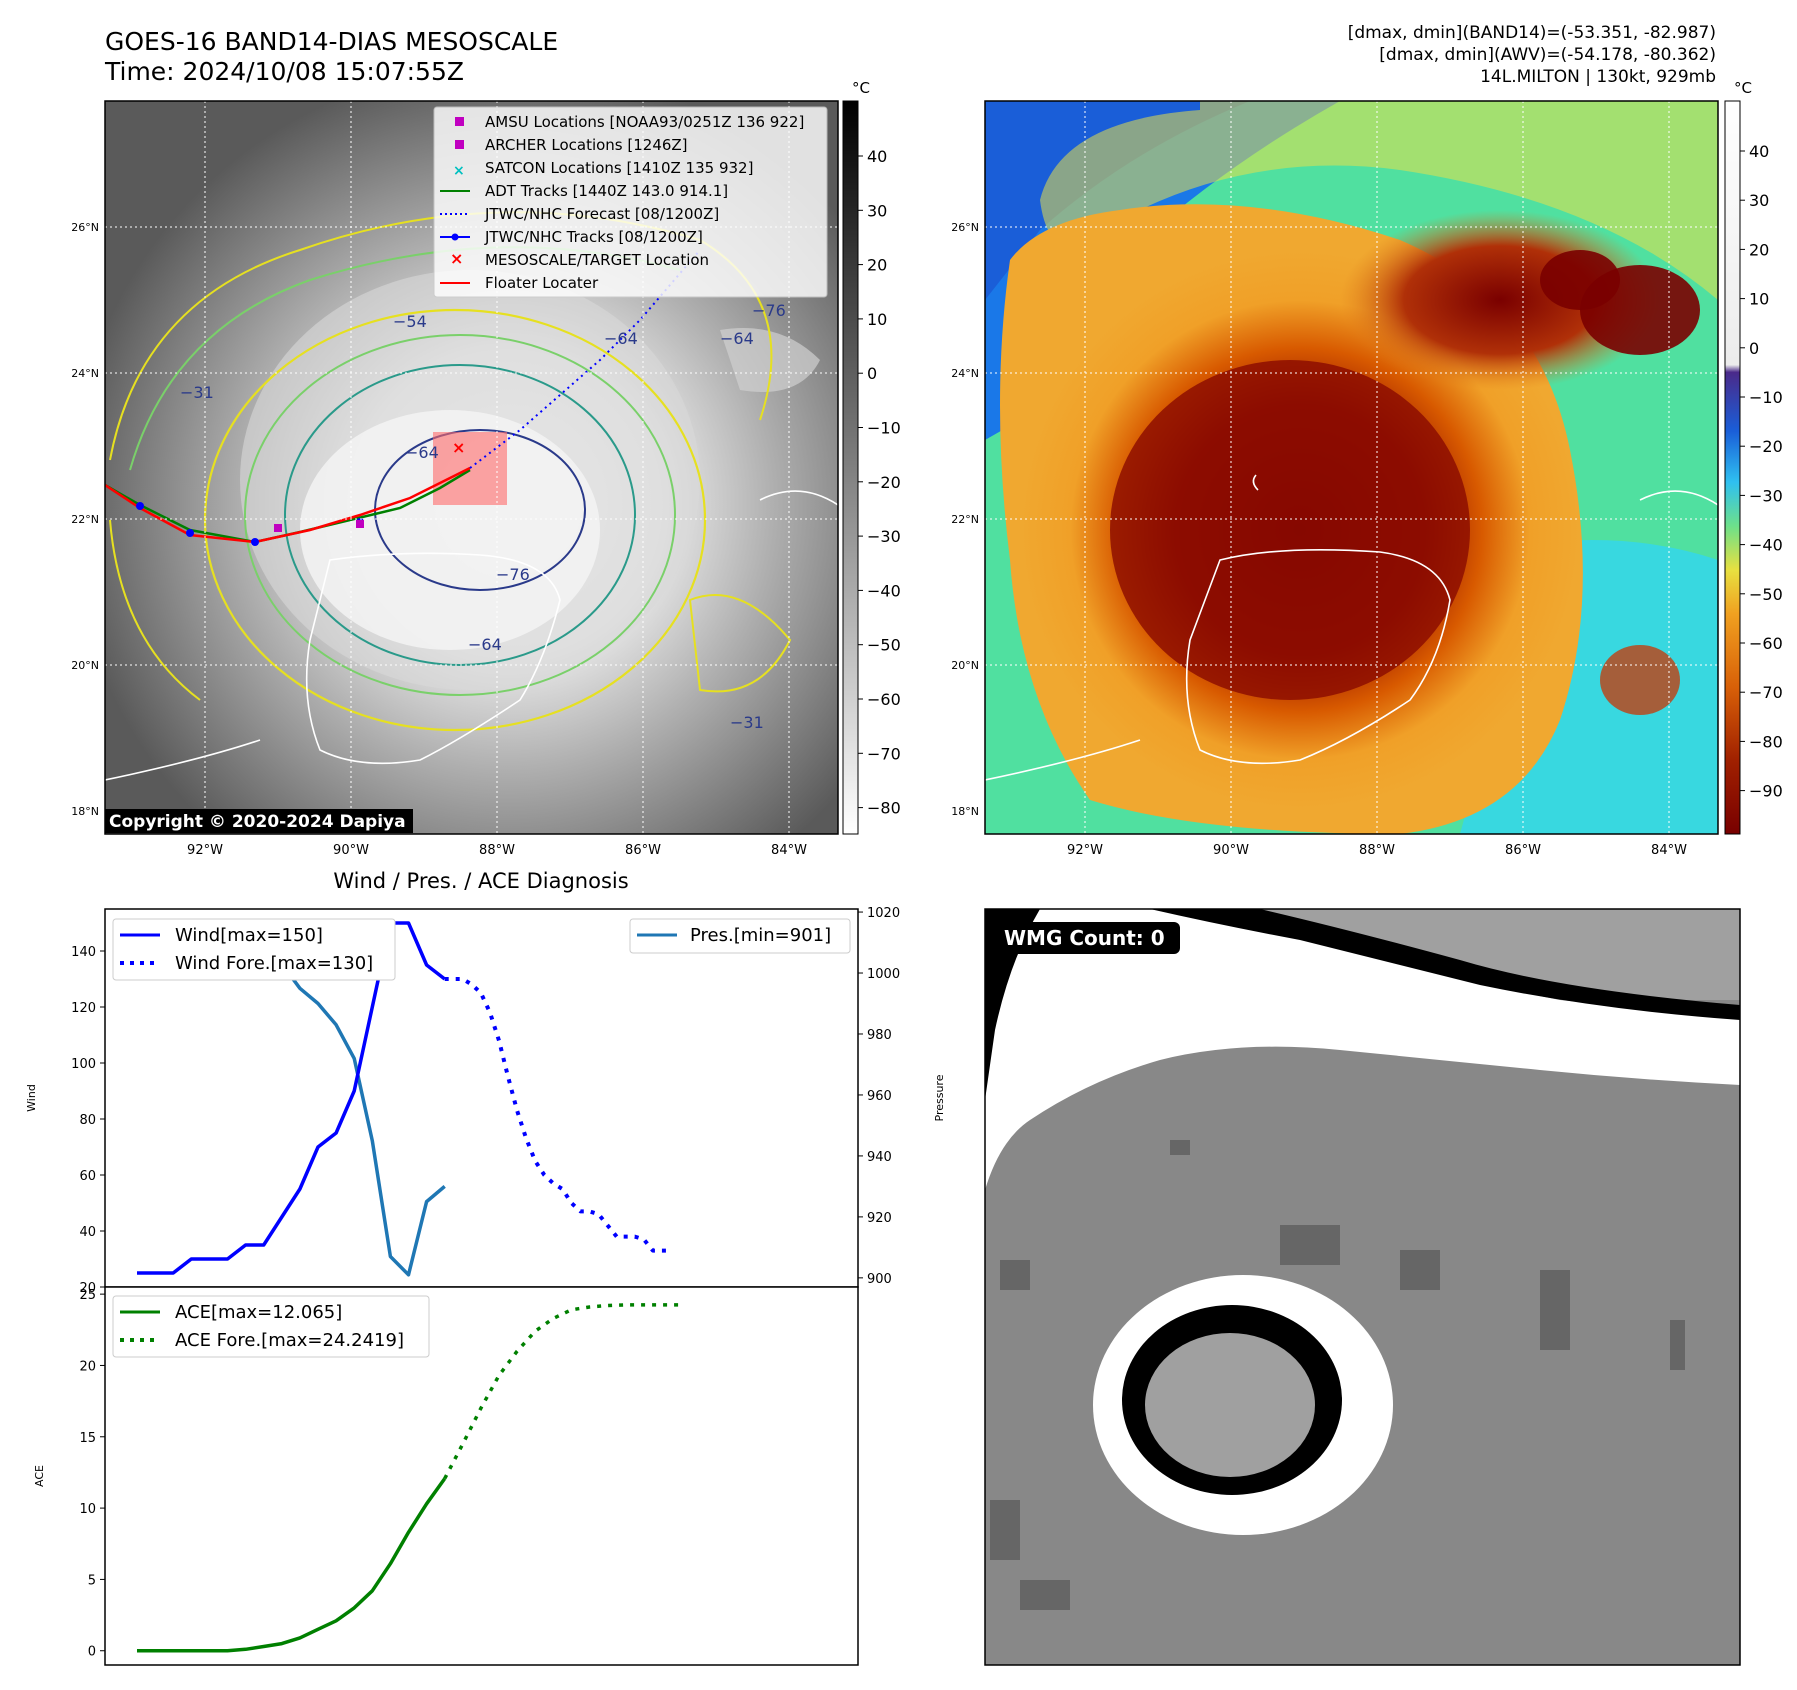 The image size is (1797, 1690). I want to click on wind-tick-label: 60, so click(87, 1176).